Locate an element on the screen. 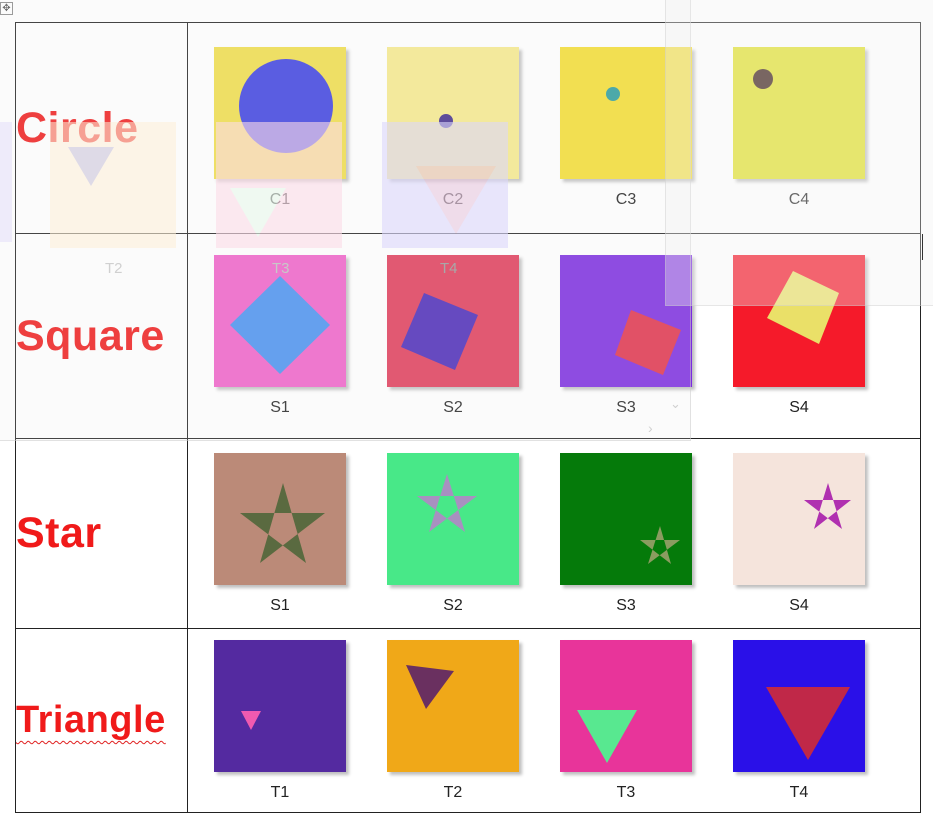 The width and height of the screenshot is (933, 825). label-cell: Star is located at coordinates (101, 533).